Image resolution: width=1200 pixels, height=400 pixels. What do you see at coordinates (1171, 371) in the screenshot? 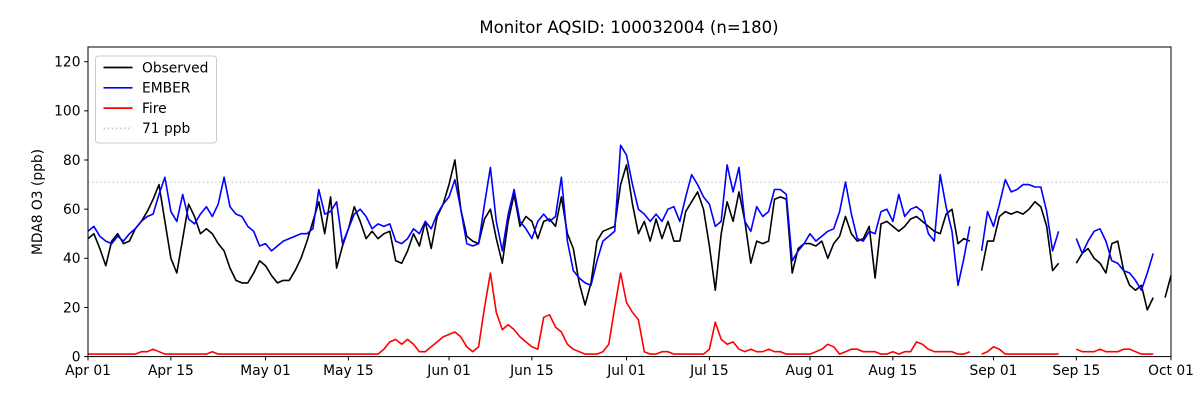
I see `x-tick-label: Oct 01` at bounding box center [1171, 371].